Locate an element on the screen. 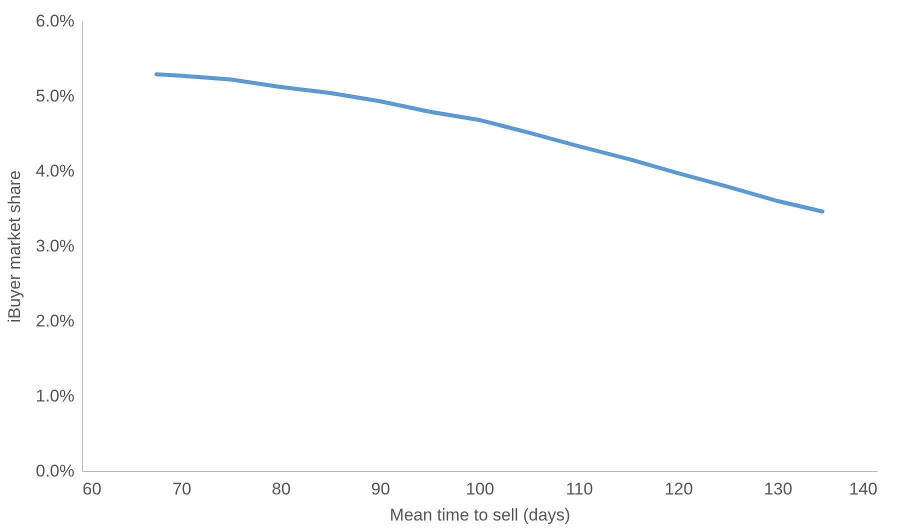 This screenshot has height=532, width=902. x-tick-label: 140 is located at coordinates (863, 489).